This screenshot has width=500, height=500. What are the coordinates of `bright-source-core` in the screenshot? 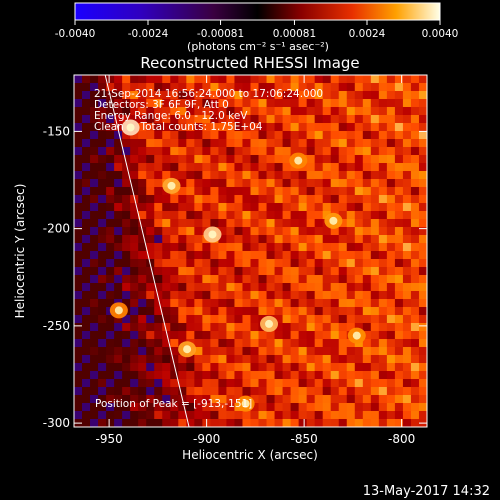 It's located at (333, 220).